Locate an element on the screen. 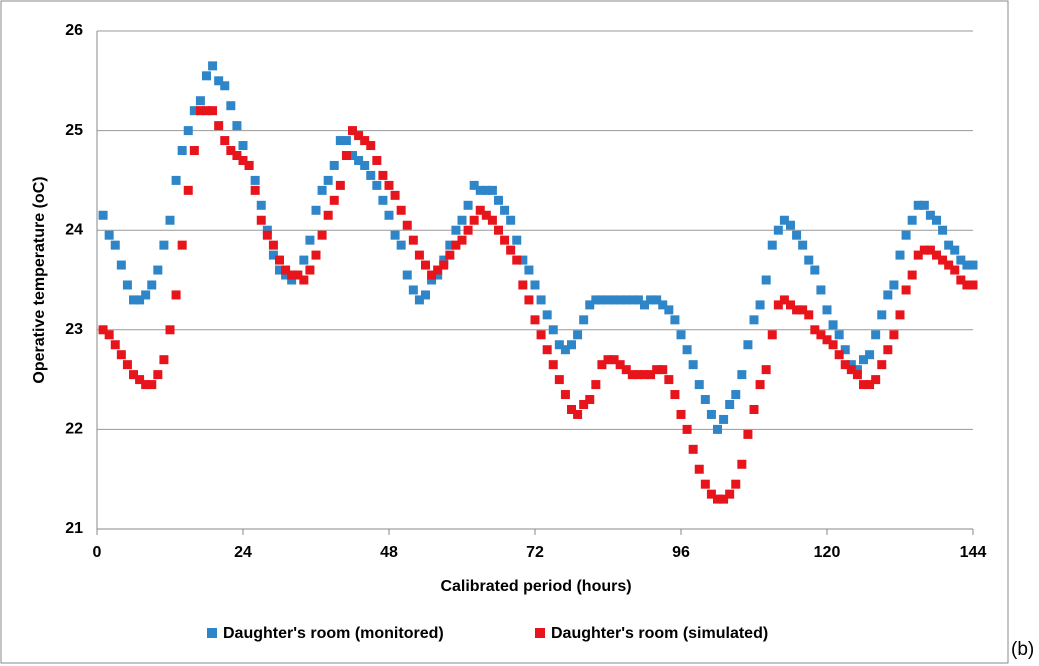 The width and height of the screenshot is (1039, 666). y-axis-title: Operative temperature (oC) is located at coordinates (39, 279).